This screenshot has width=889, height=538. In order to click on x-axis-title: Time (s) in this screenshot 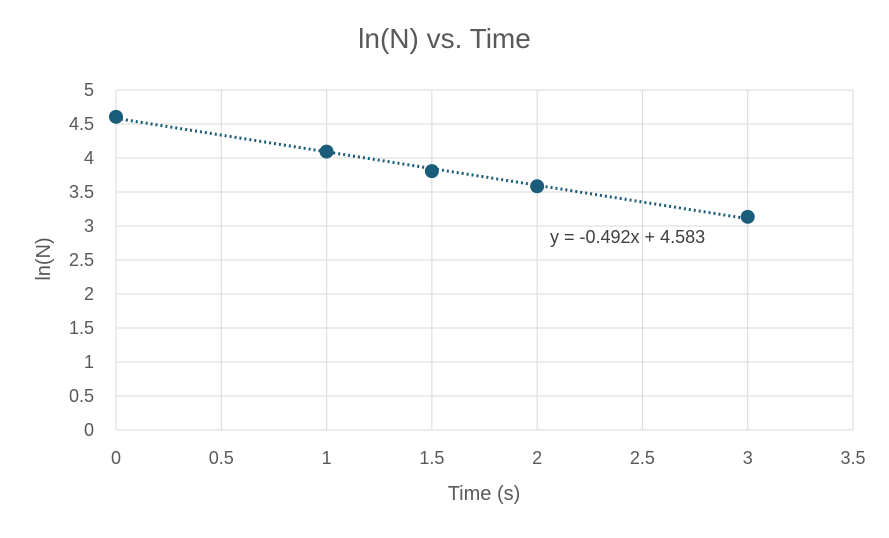, I will do `click(484, 494)`.